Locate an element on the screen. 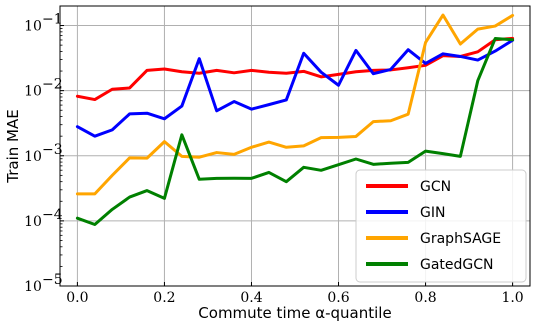  legend-label-gatedgcn: GatedGCN is located at coordinates (457, 265).